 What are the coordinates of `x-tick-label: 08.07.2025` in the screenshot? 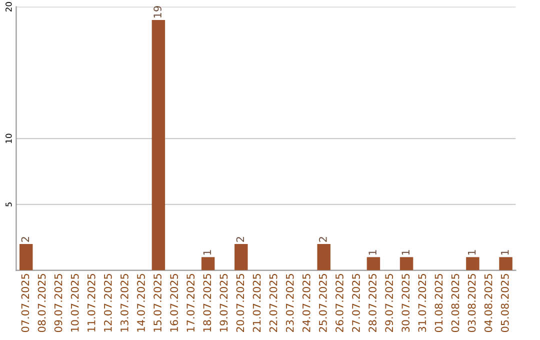 It's located at (42, 303).